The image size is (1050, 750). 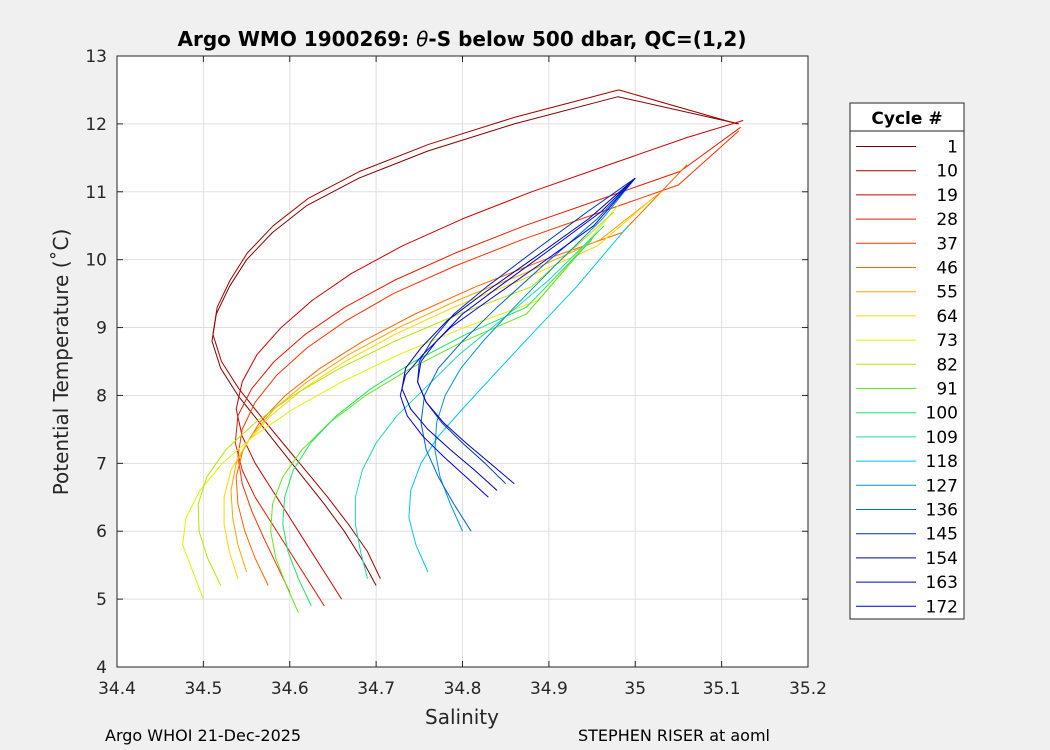 What do you see at coordinates (117, 689) in the screenshot?
I see `x-tick-label: 34.4` at bounding box center [117, 689].